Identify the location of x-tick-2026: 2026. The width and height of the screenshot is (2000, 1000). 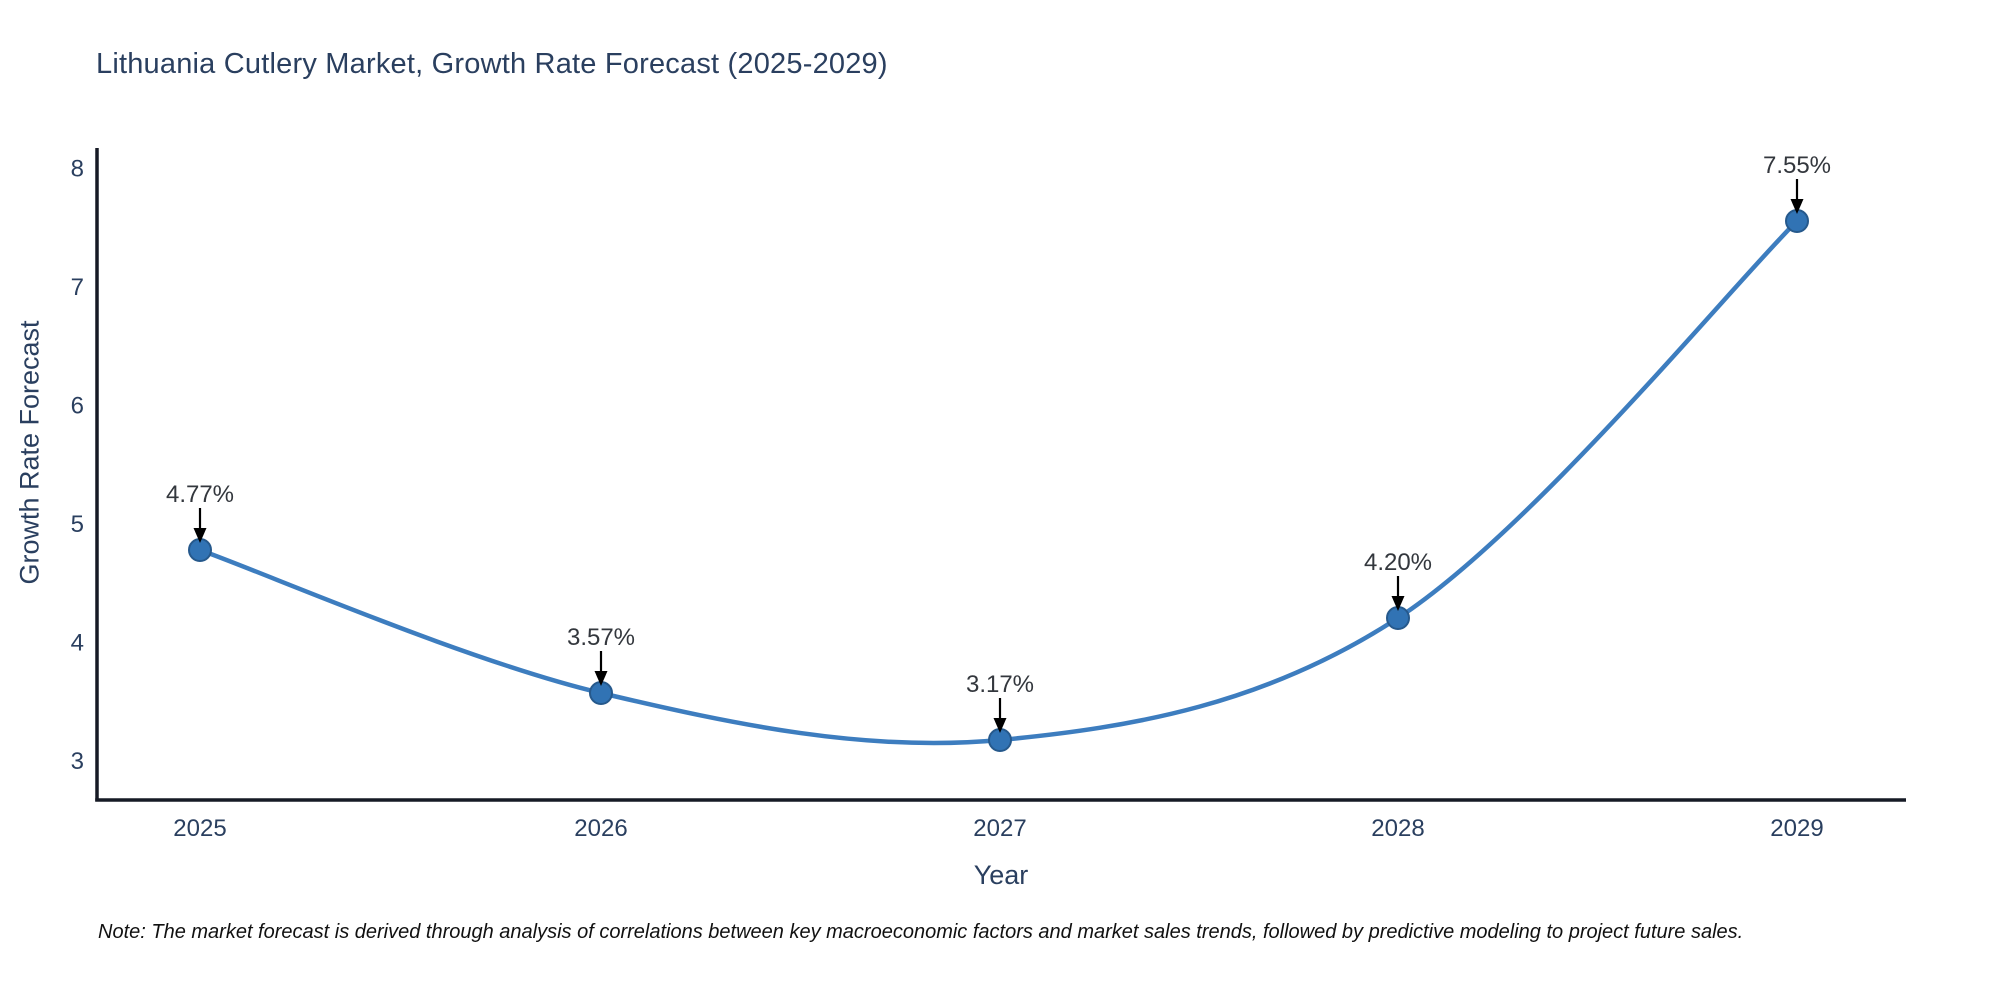
(600, 828).